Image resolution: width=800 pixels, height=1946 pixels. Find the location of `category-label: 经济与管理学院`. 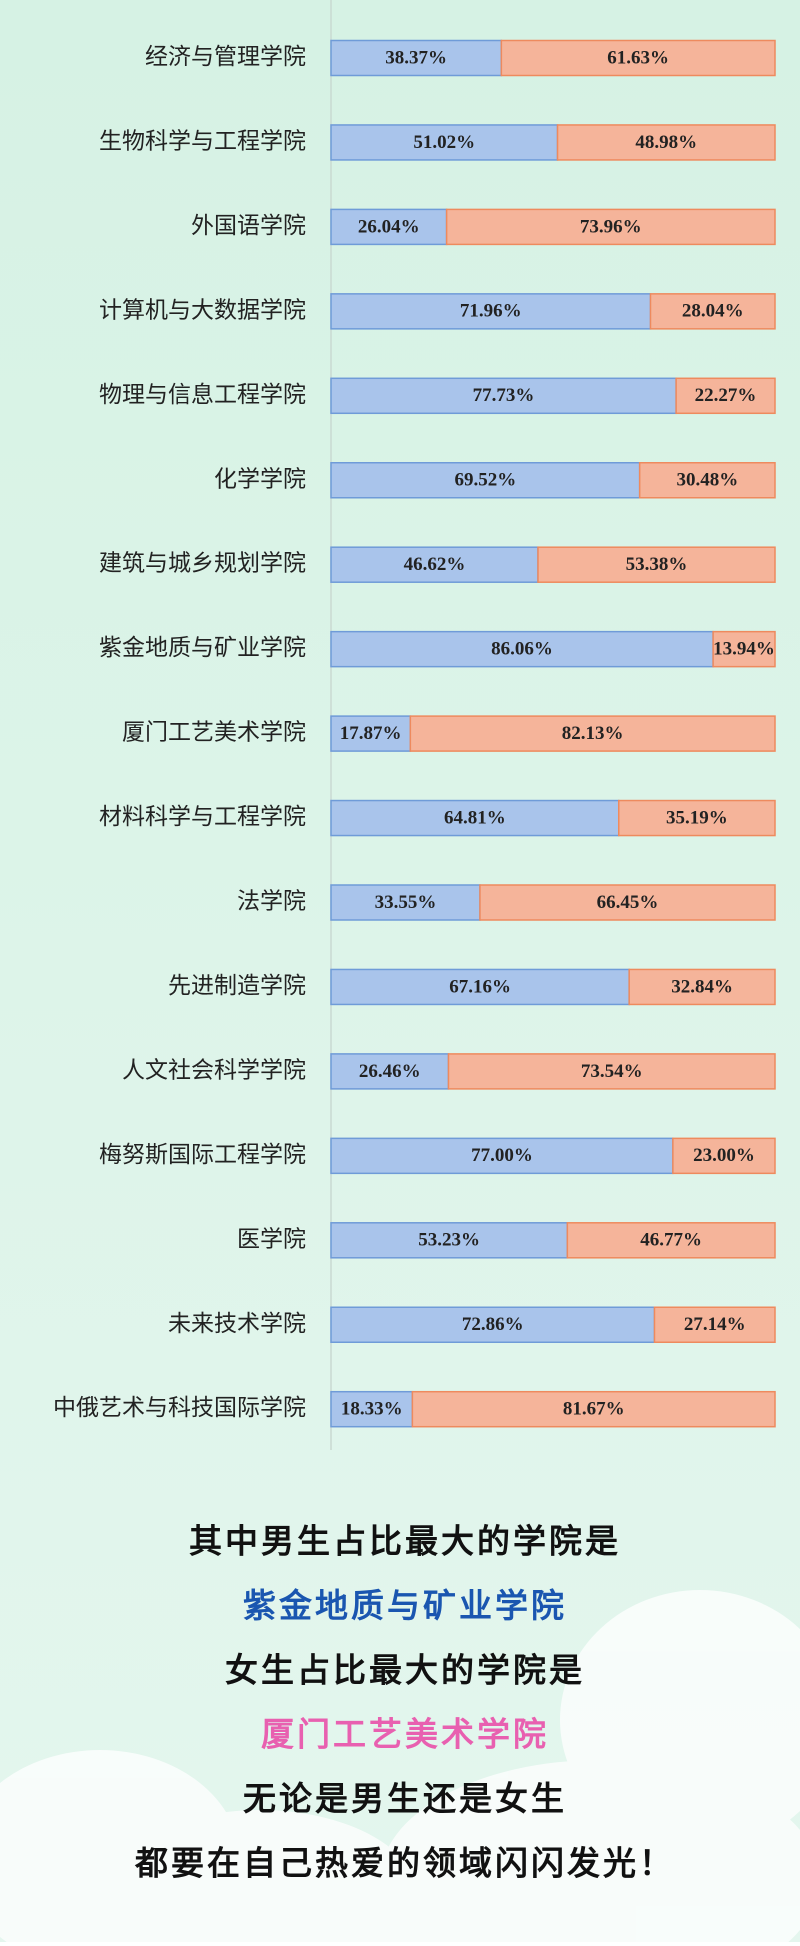

category-label: 经济与管理学院 is located at coordinates (225, 57).